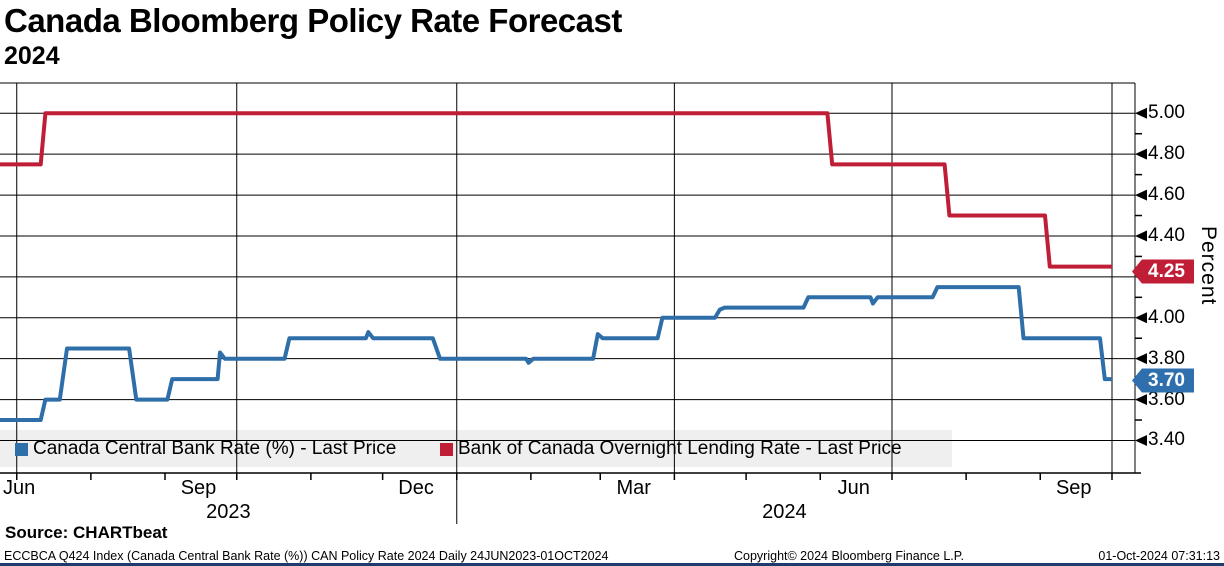  I want to click on forecast-series-swatch-icon, so click(21, 449).